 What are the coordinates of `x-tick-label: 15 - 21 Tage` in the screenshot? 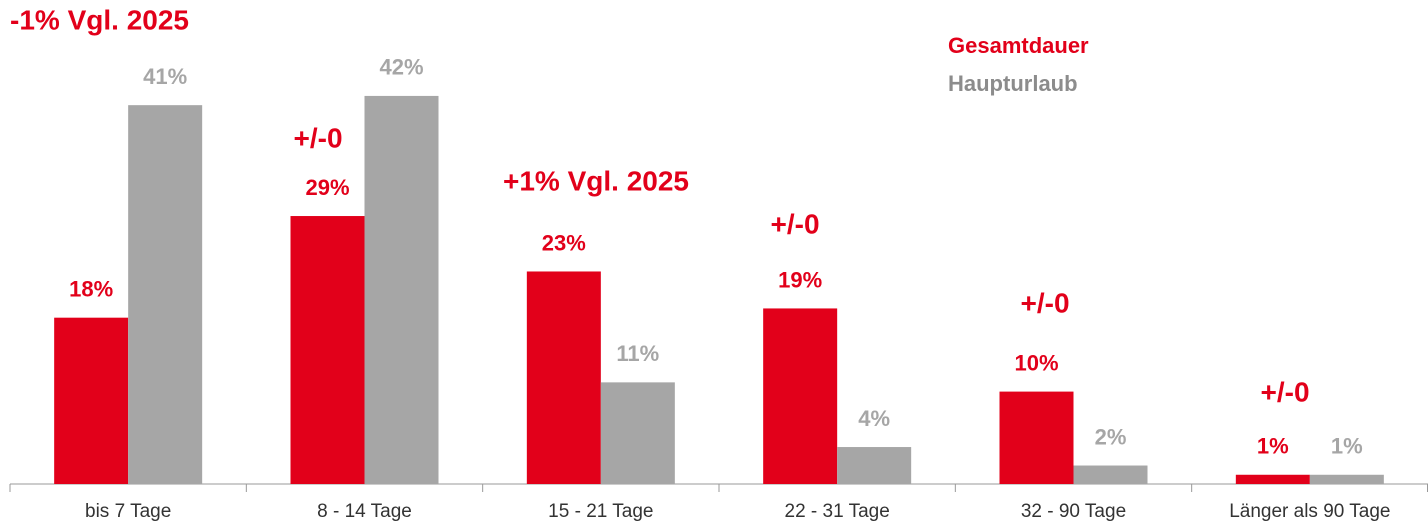 It's located at (600, 511).